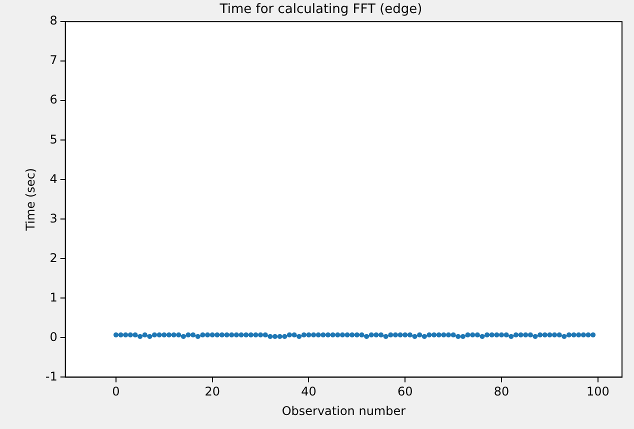  What do you see at coordinates (54, 60) in the screenshot?
I see `y-tick-label: 7` at bounding box center [54, 60].